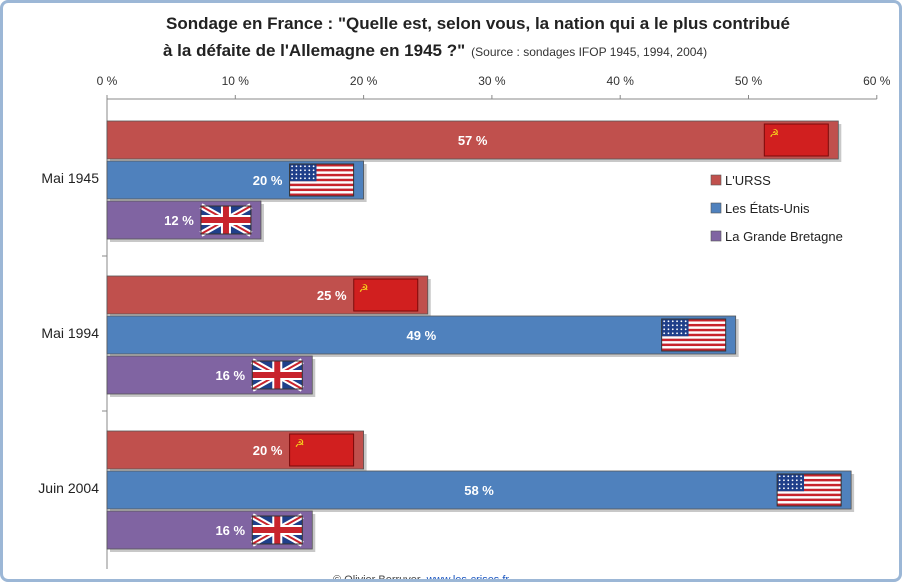 The width and height of the screenshot is (902, 582). Describe the element at coordinates (364, 81) in the screenshot. I see `x-tick-label: 20 %` at that location.